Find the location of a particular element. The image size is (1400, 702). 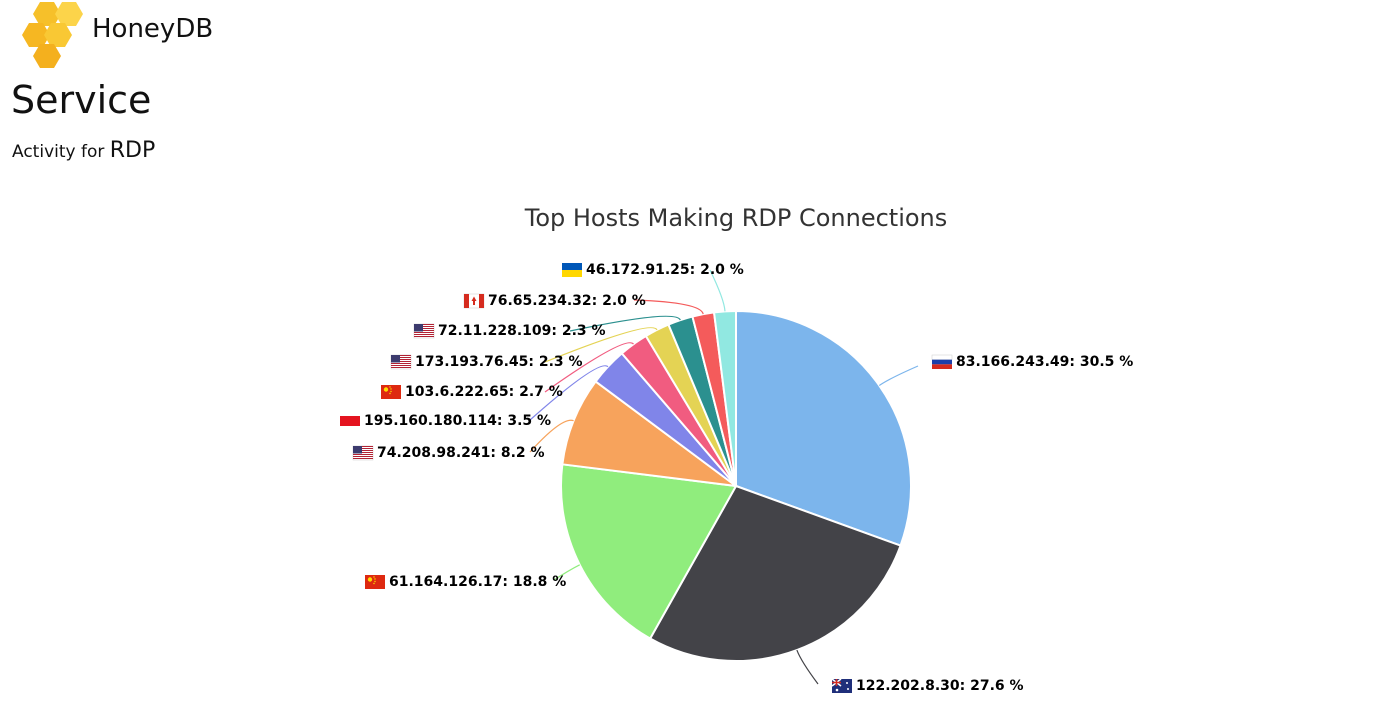

slice-label-group: 61.164.126.17: 18.8 % is located at coordinates (465, 582).